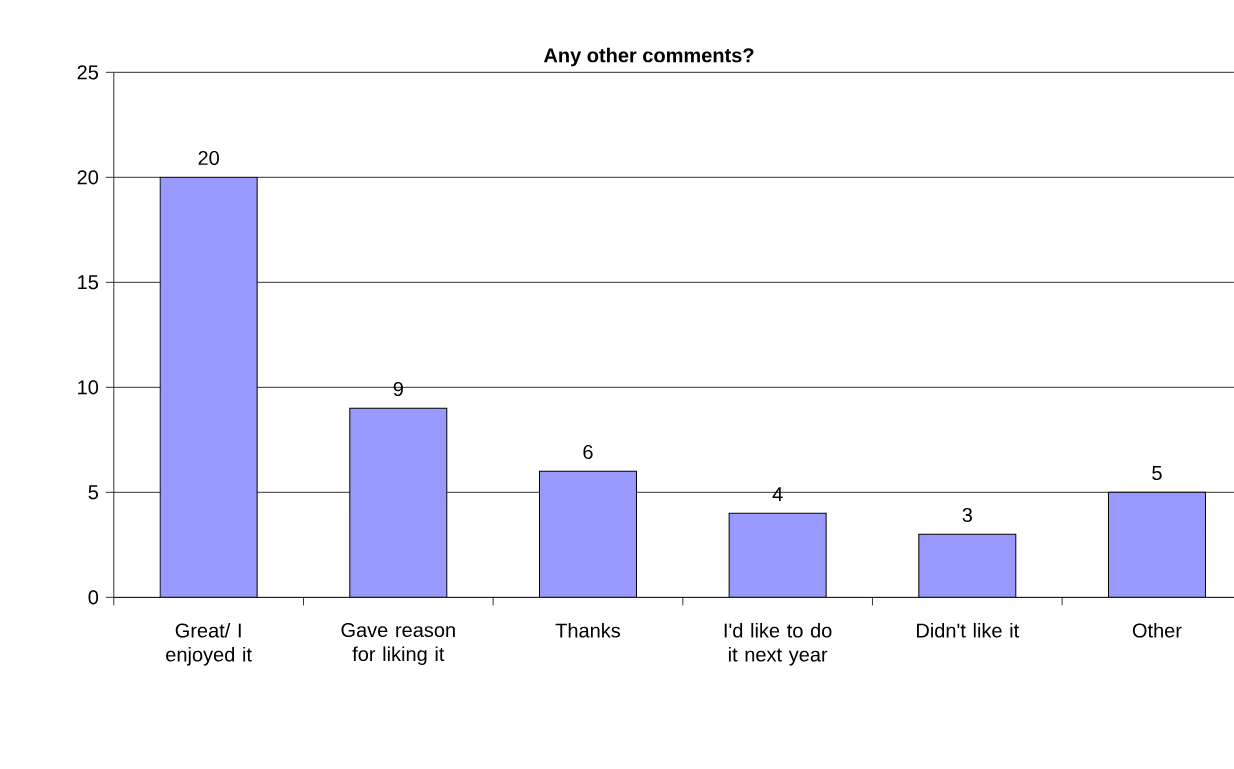 This screenshot has width=1234, height=769. Describe the element at coordinates (88, 72) in the screenshot. I see `y-tick-label: 25` at that location.